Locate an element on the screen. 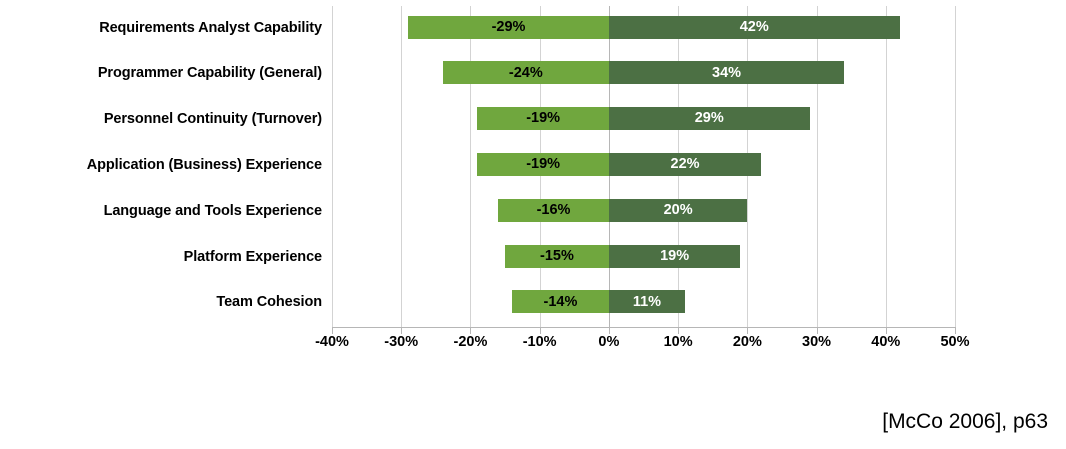 This screenshot has width=1066, height=449. category-label: Requirements Analyst Capability is located at coordinates (210, 27).